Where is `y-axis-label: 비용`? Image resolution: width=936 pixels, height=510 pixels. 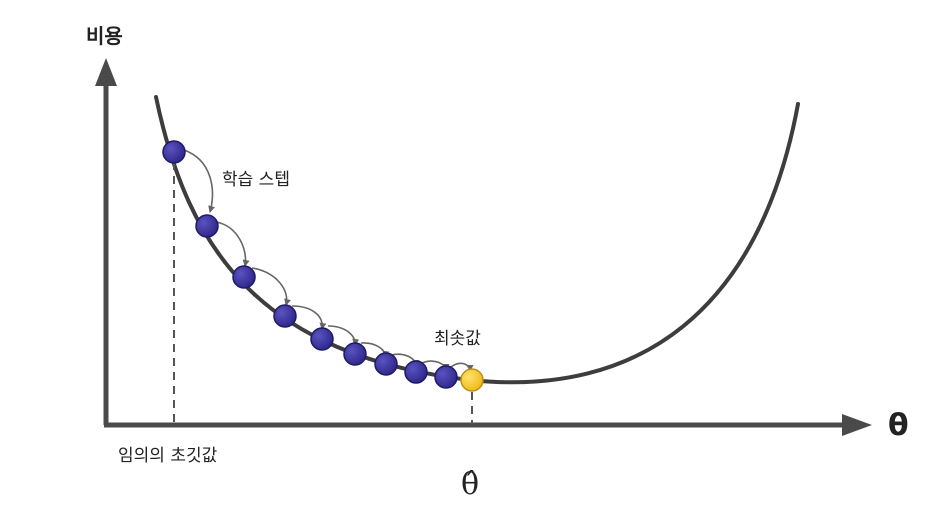
y-axis-label: 비용 is located at coordinates (104, 36).